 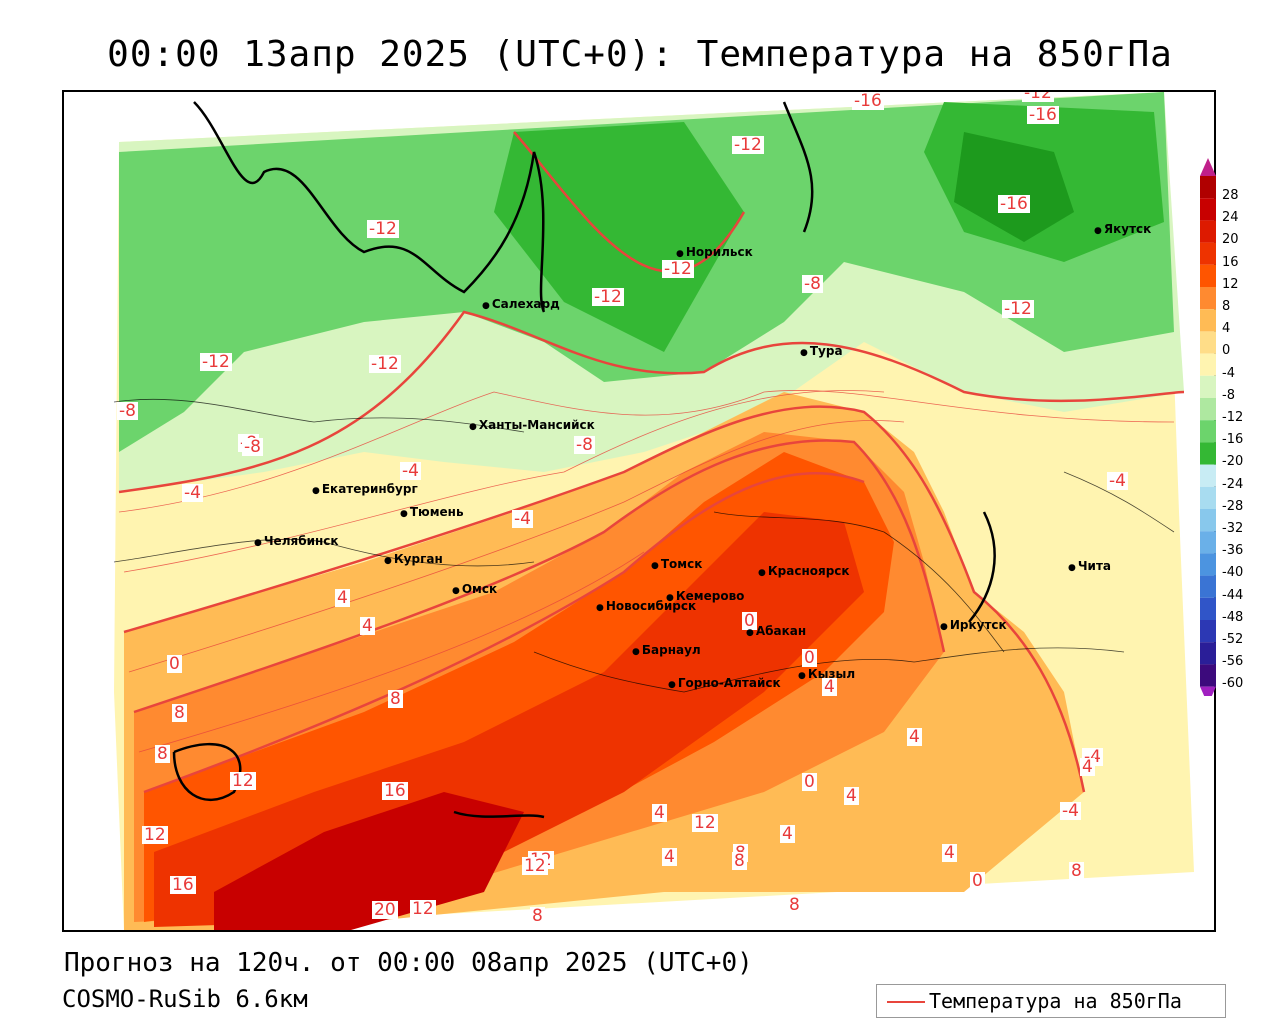 I want to click on temperature-colorbar, so click(x=1208, y=427).